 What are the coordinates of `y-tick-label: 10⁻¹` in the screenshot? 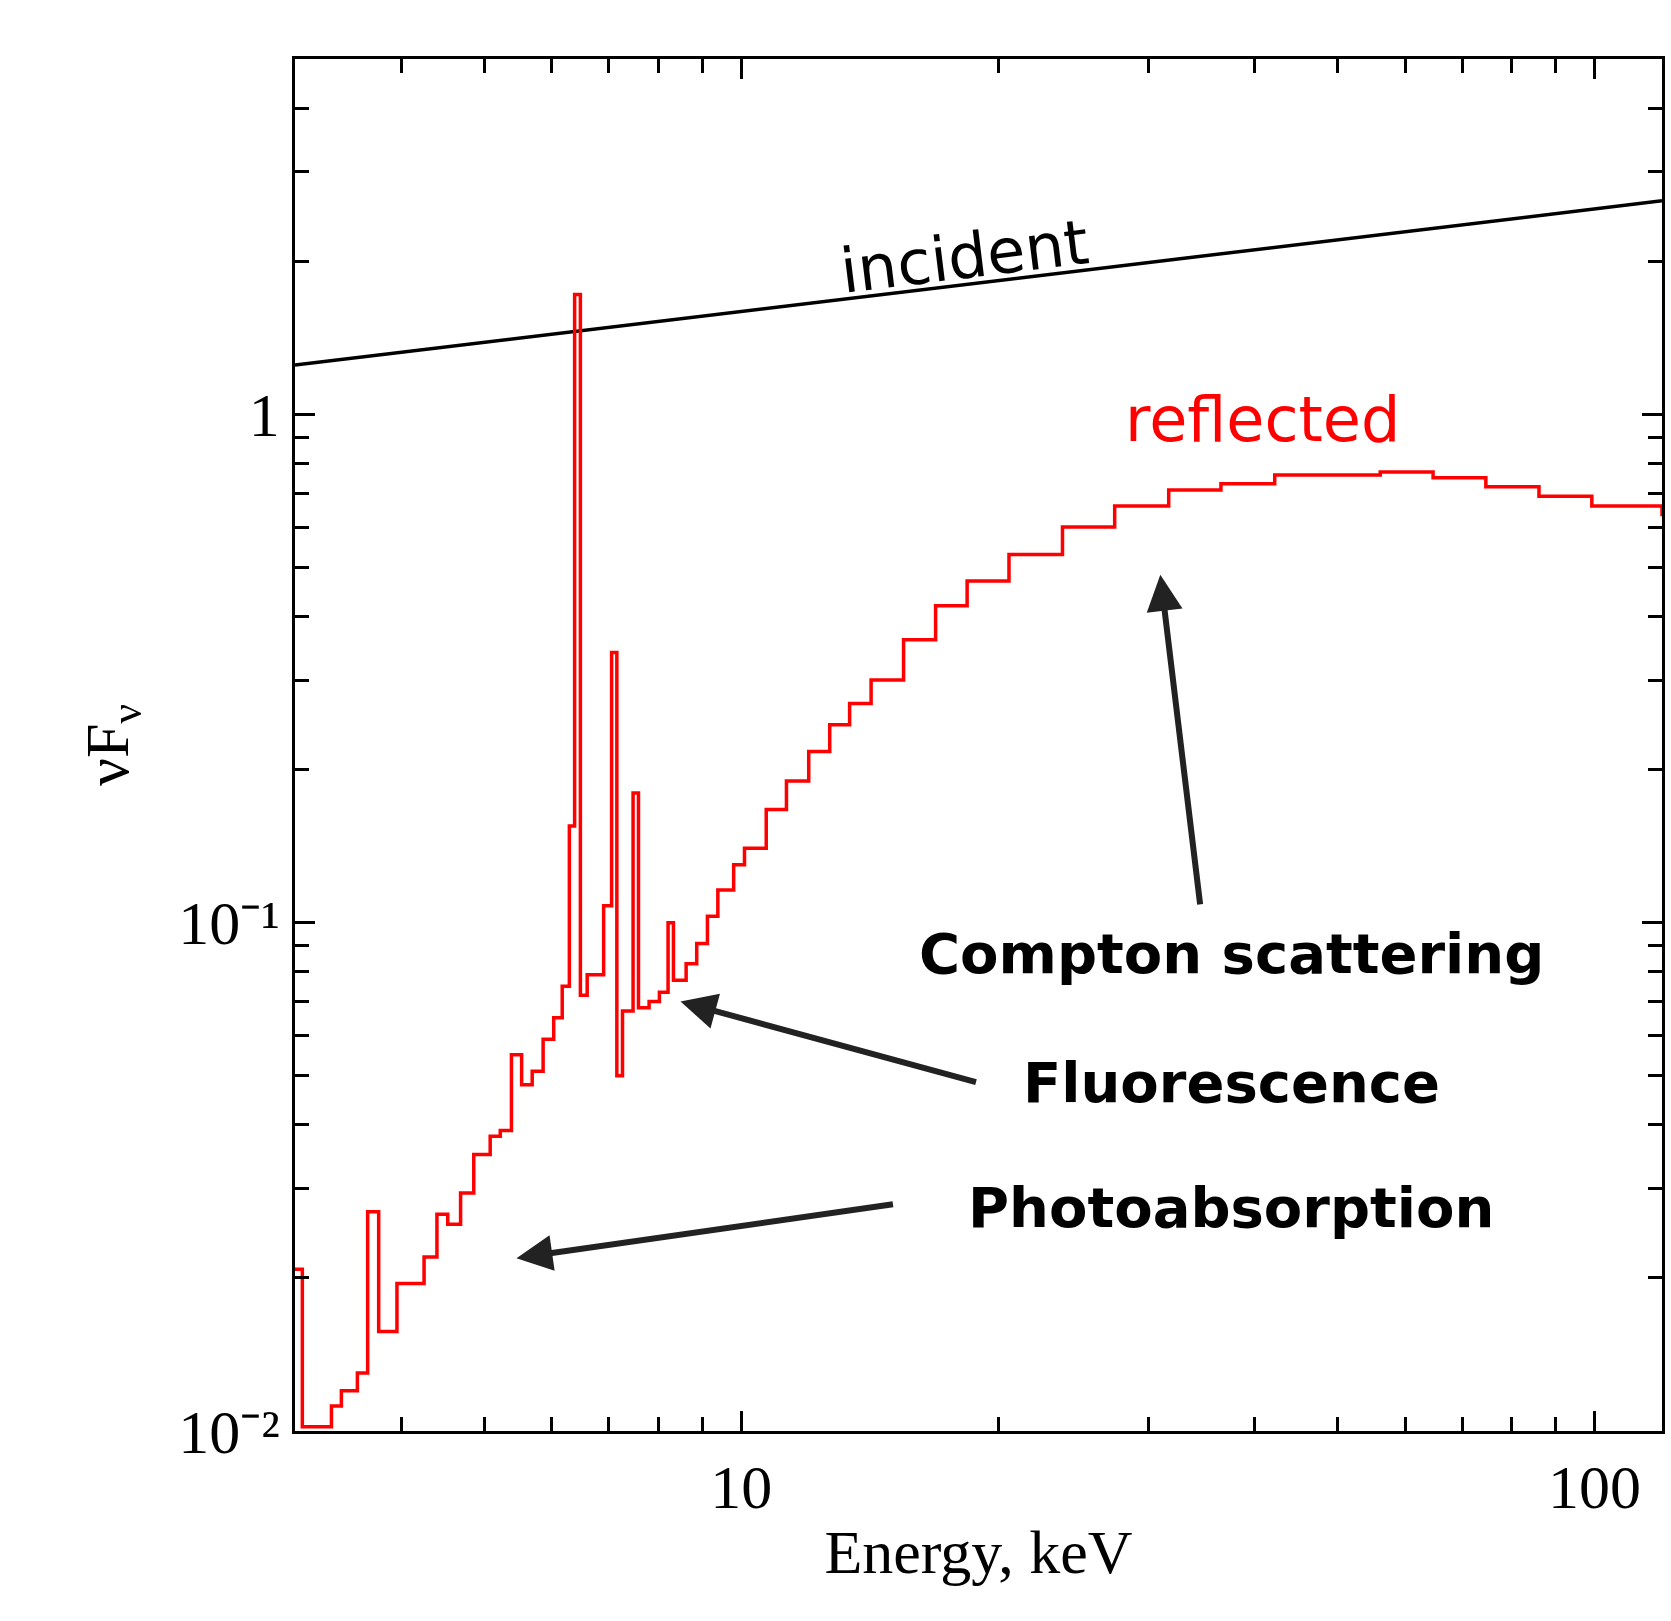 It's located at (229, 923).